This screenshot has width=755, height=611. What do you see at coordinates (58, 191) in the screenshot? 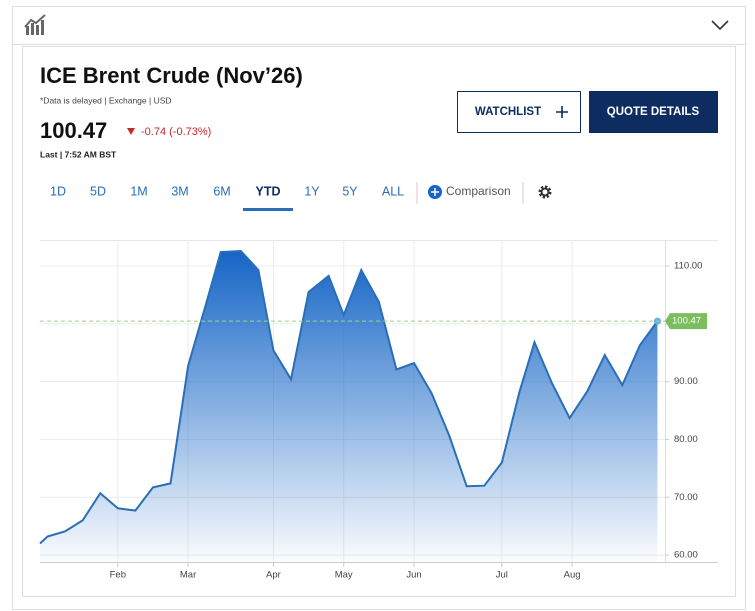
I see `tab: 1D` at bounding box center [58, 191].